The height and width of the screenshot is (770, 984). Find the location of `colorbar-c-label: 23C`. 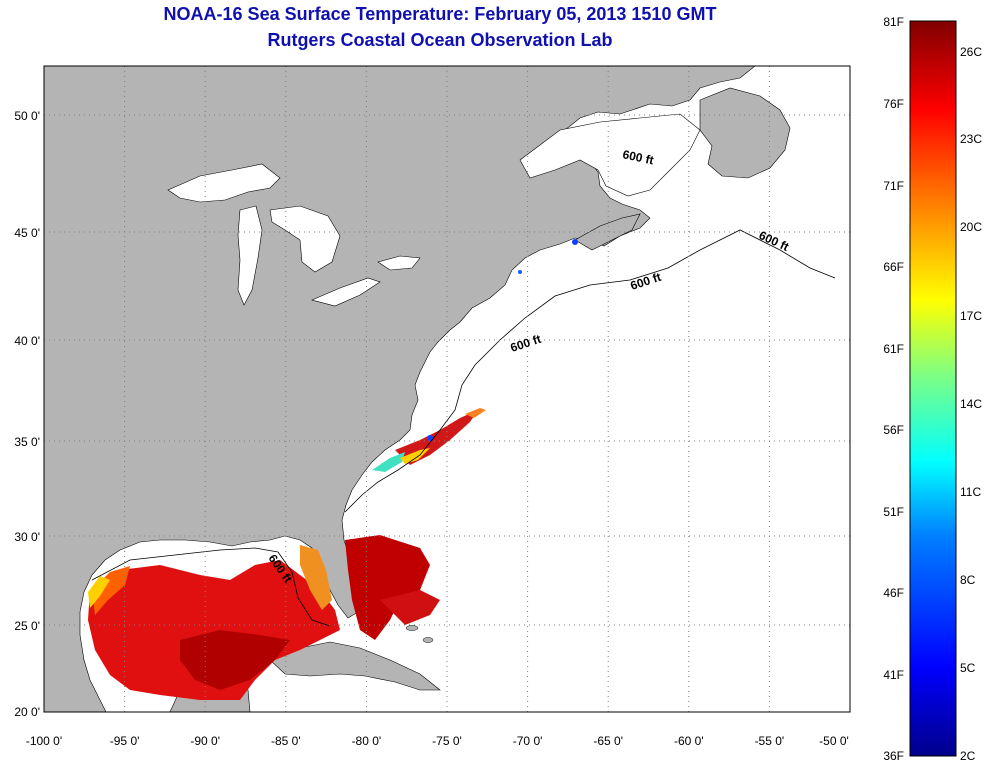

colorbar-c-label: 23C is located at coordinates (971, 139).